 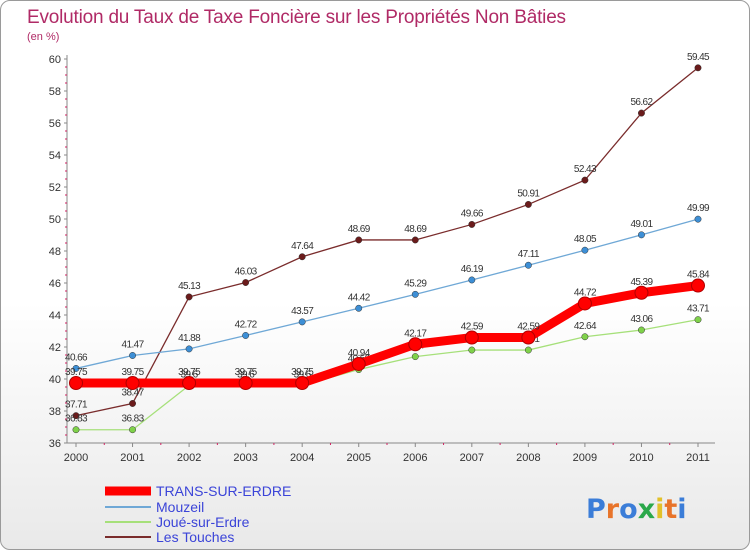 I want to click on data-label: 45.29, so click(x=415, y=283).